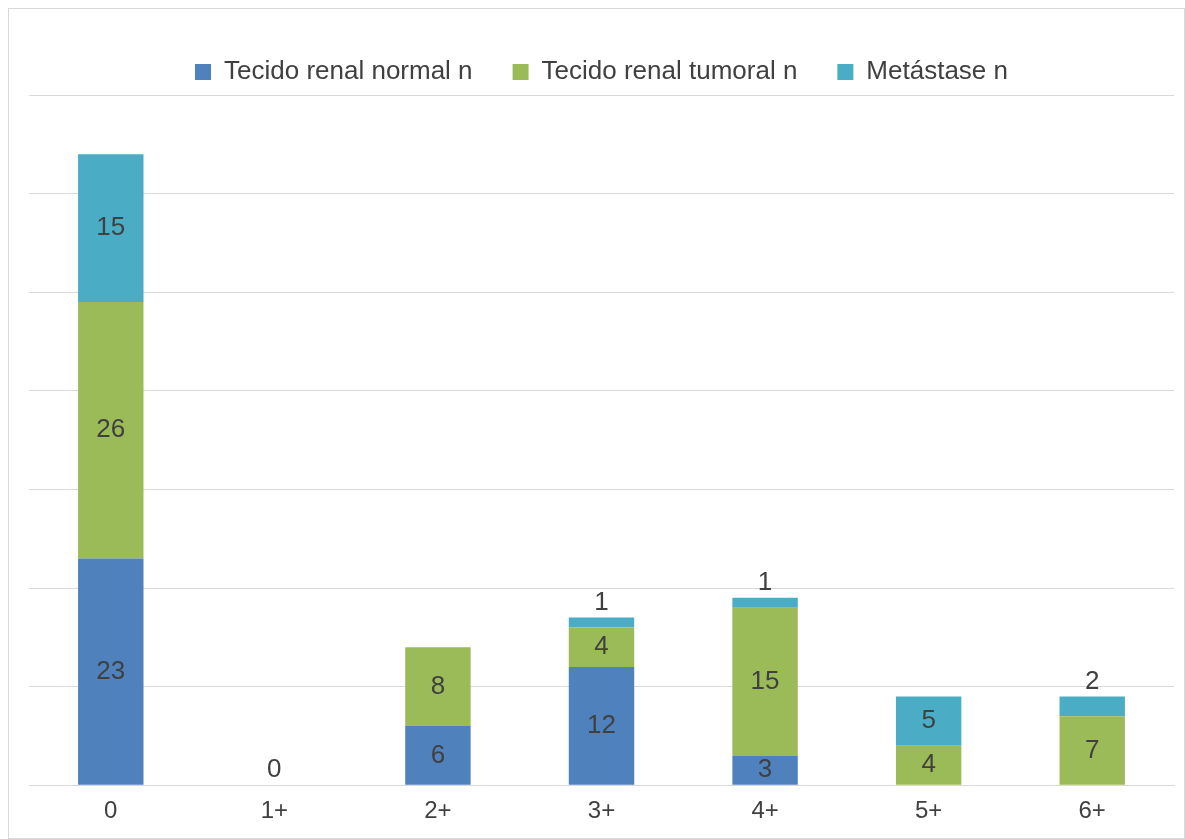  What do you see at coordinates (1092, 679) in the screenshot?
I see `data-label: 2` at bounding box center [1092, 679].